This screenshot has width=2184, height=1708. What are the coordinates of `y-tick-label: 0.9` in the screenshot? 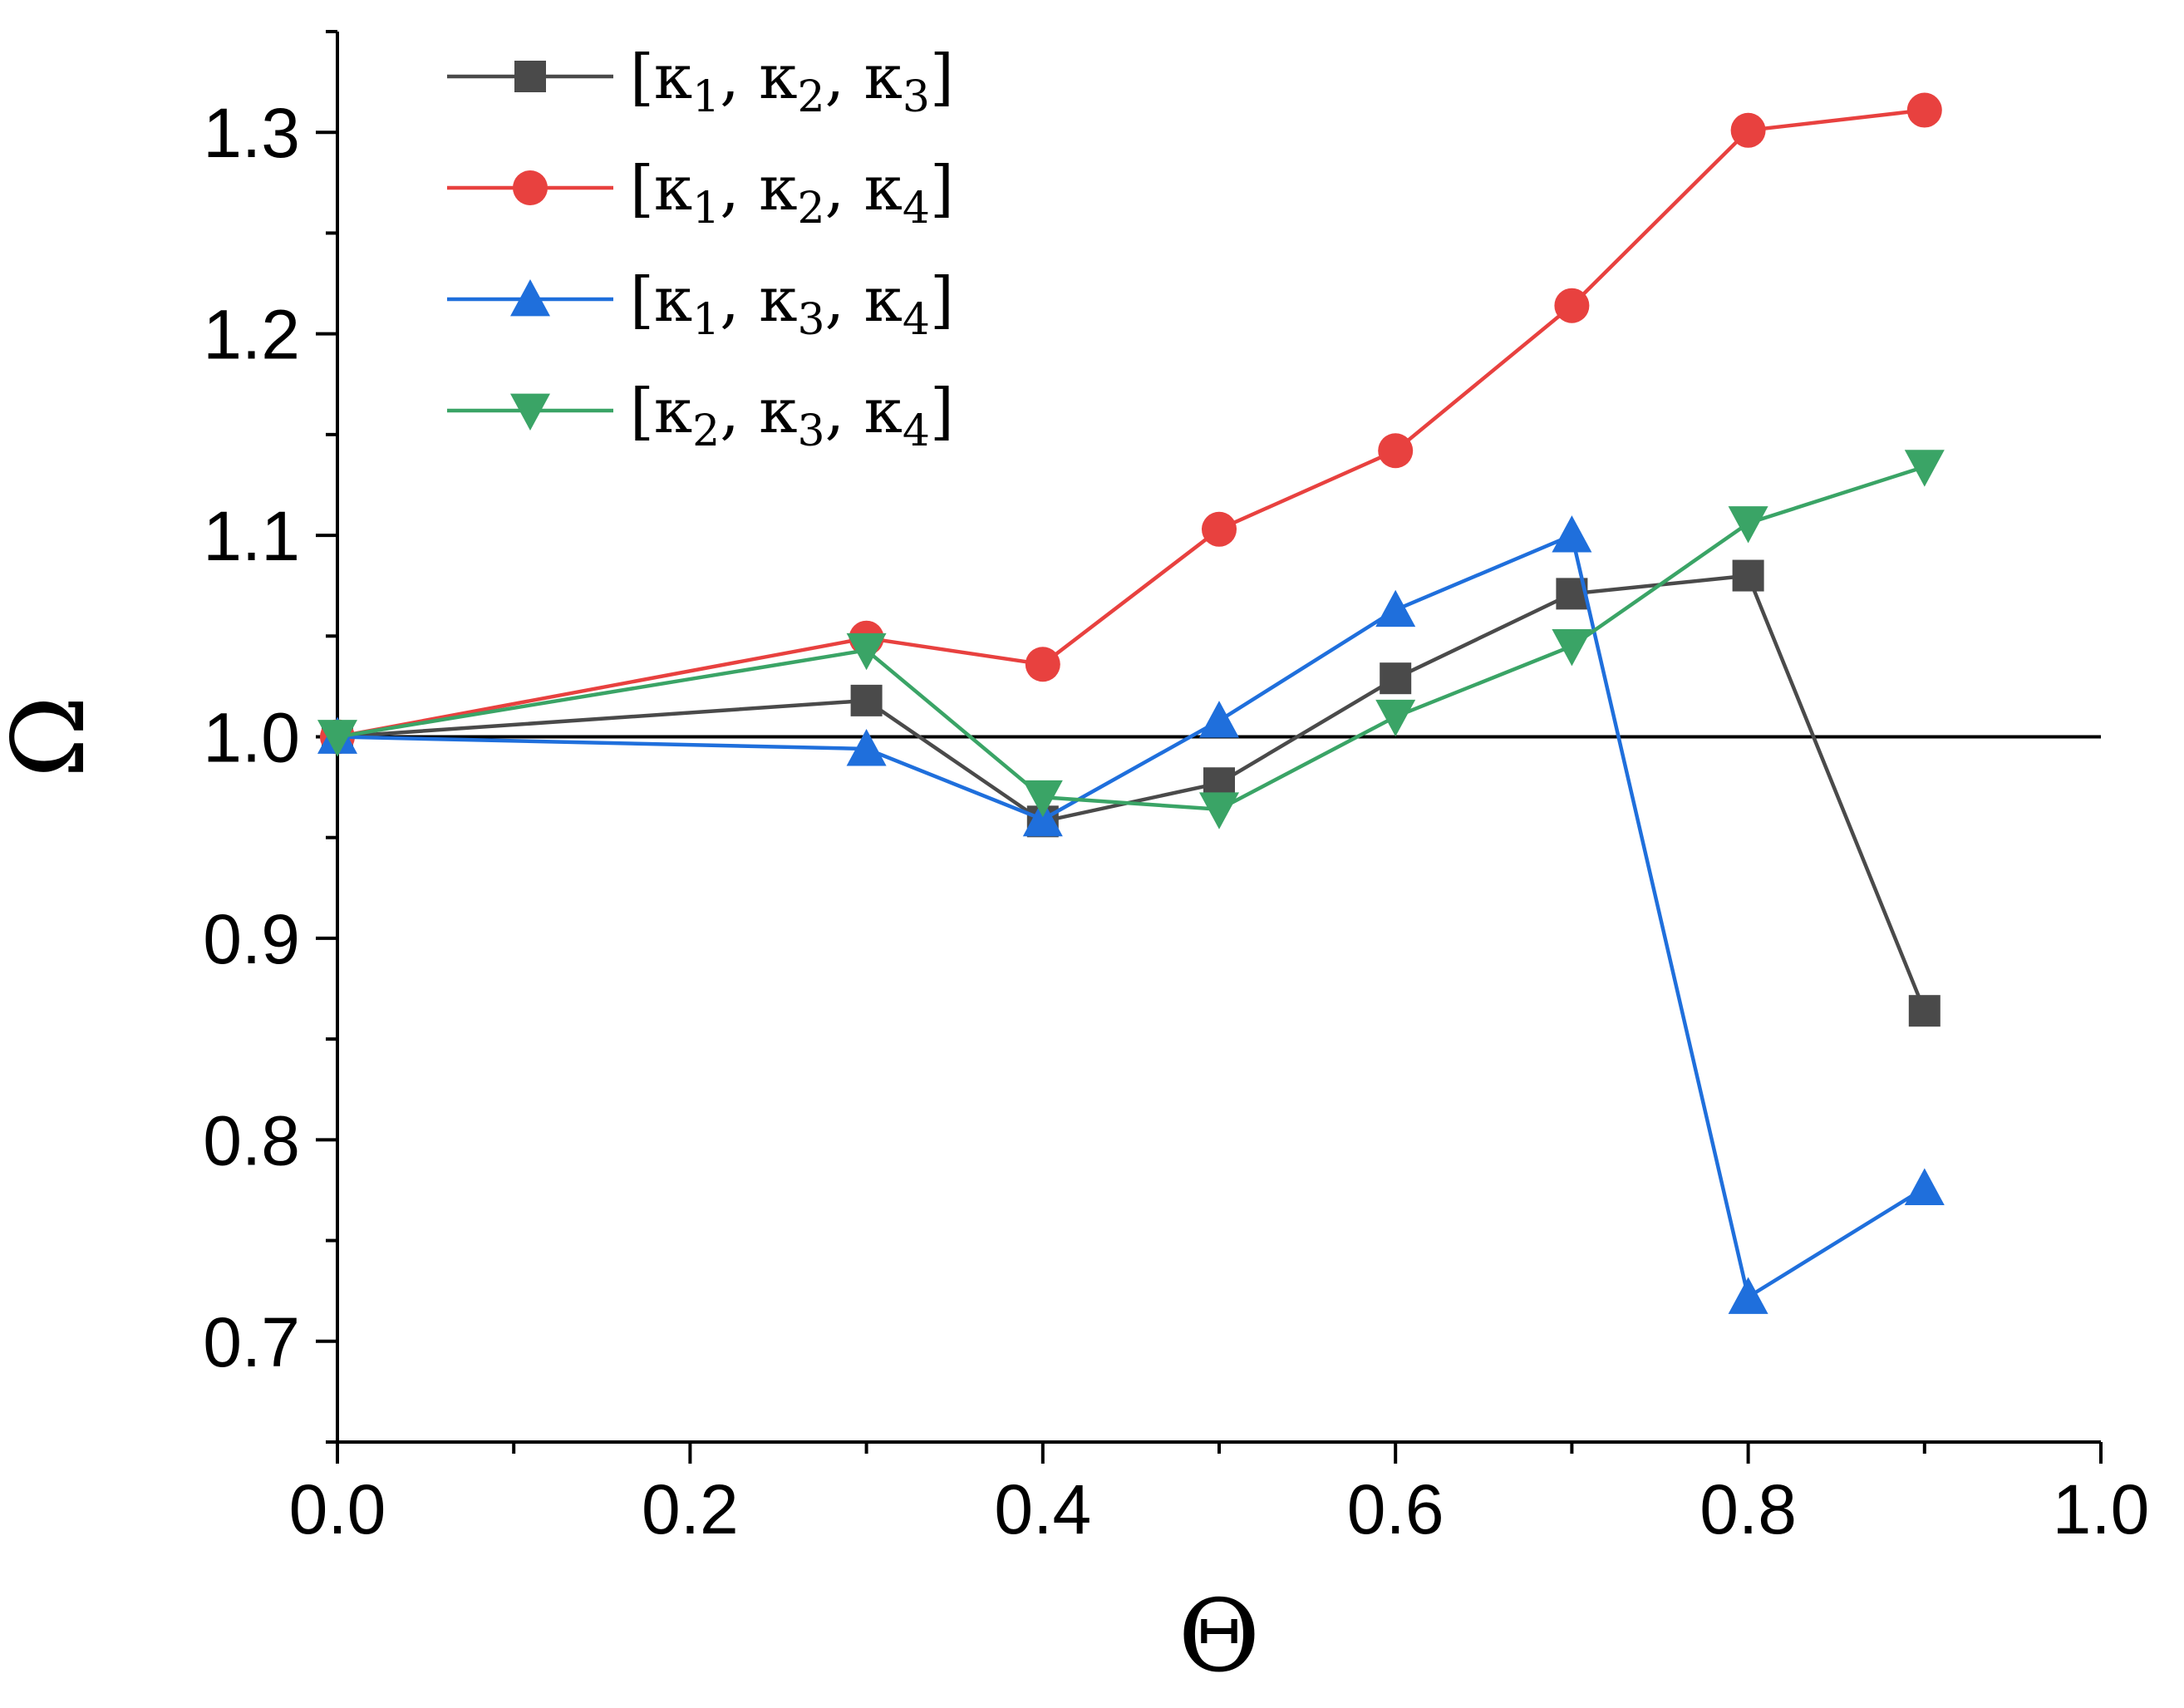 It's located at (251, 939).